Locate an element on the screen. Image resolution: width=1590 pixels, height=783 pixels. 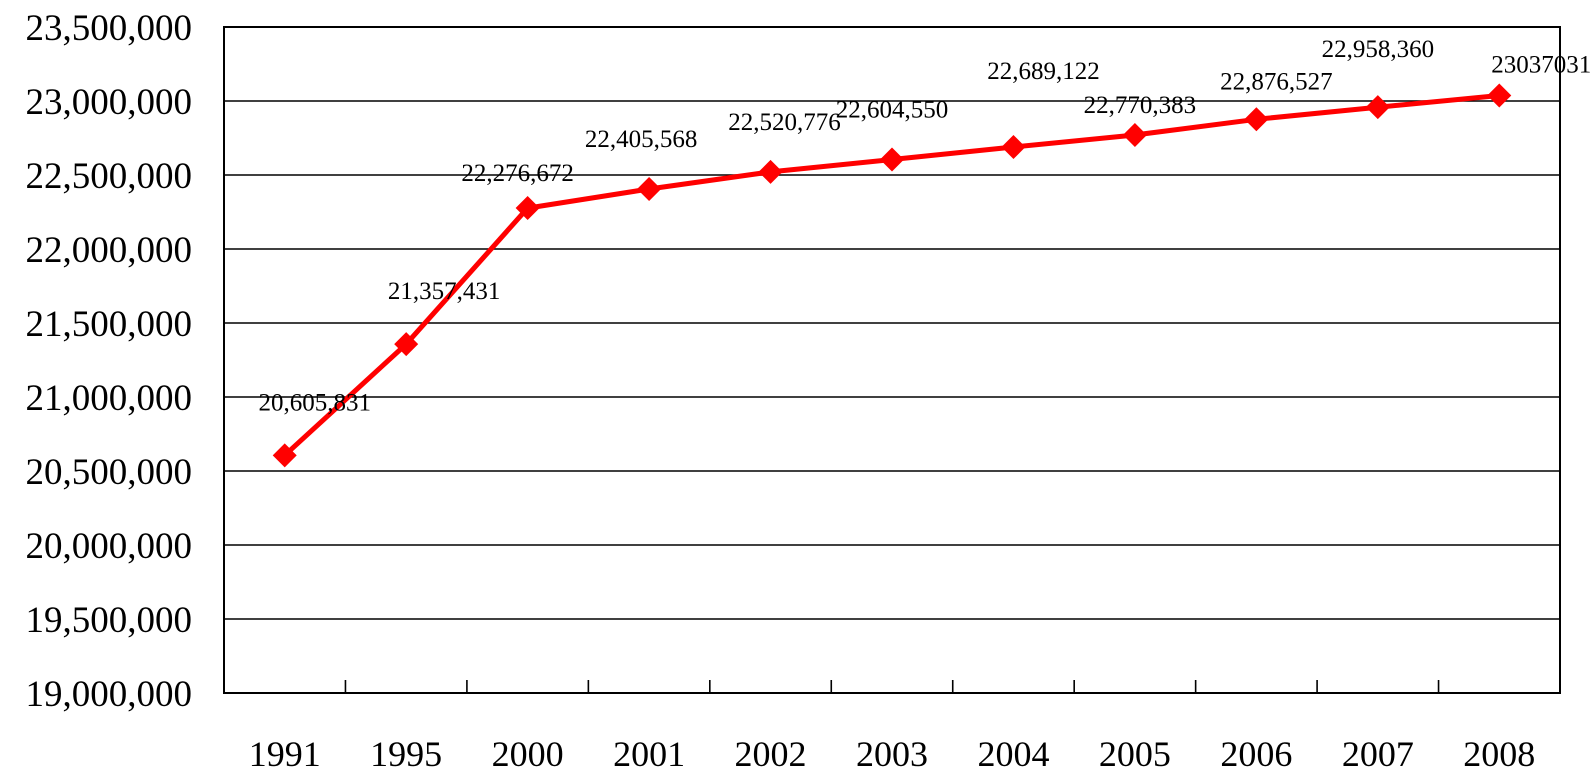
y-tick-label: 20,500,000 is located at coordinates (109, 472).